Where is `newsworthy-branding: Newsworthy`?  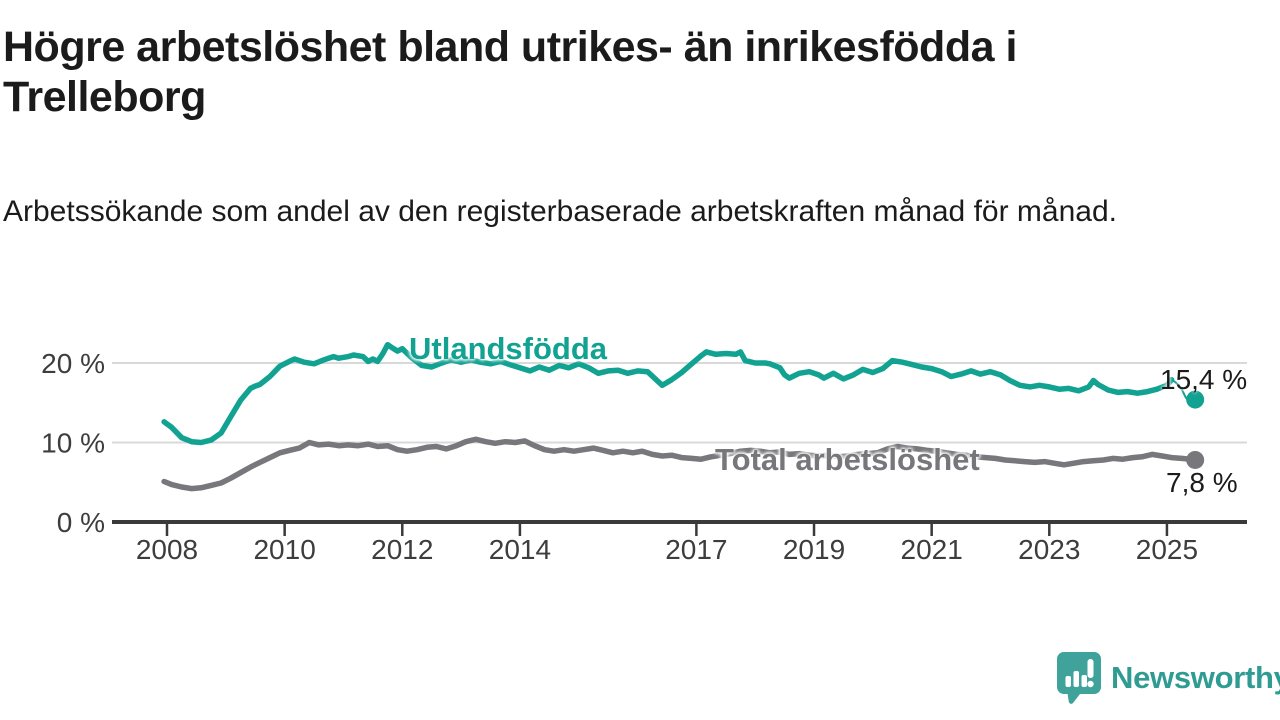
newsworthy-branding: Newsworthy is located at coordinates (1168, 678).